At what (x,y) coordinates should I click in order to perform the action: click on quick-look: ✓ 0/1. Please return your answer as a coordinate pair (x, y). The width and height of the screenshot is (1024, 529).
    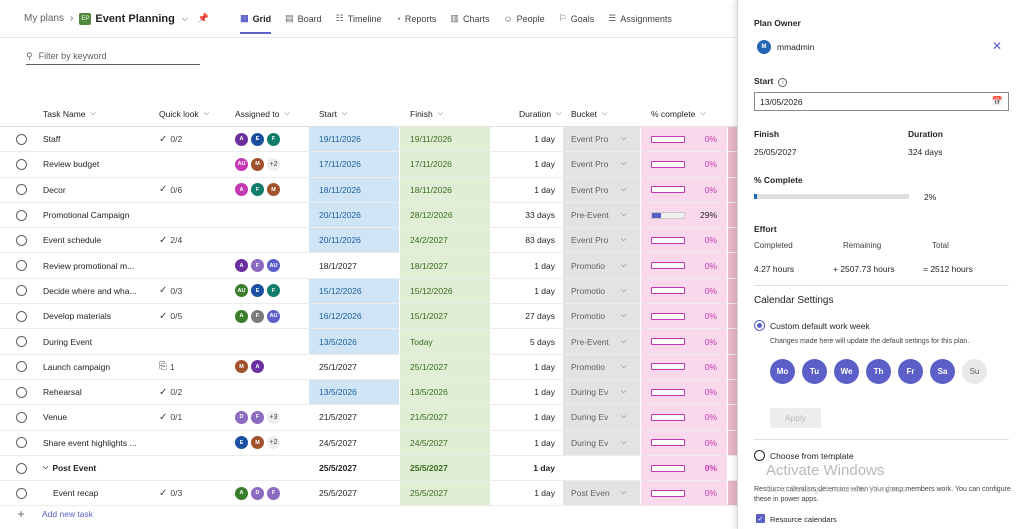
    Looking at the image, I should click on (171, 417).